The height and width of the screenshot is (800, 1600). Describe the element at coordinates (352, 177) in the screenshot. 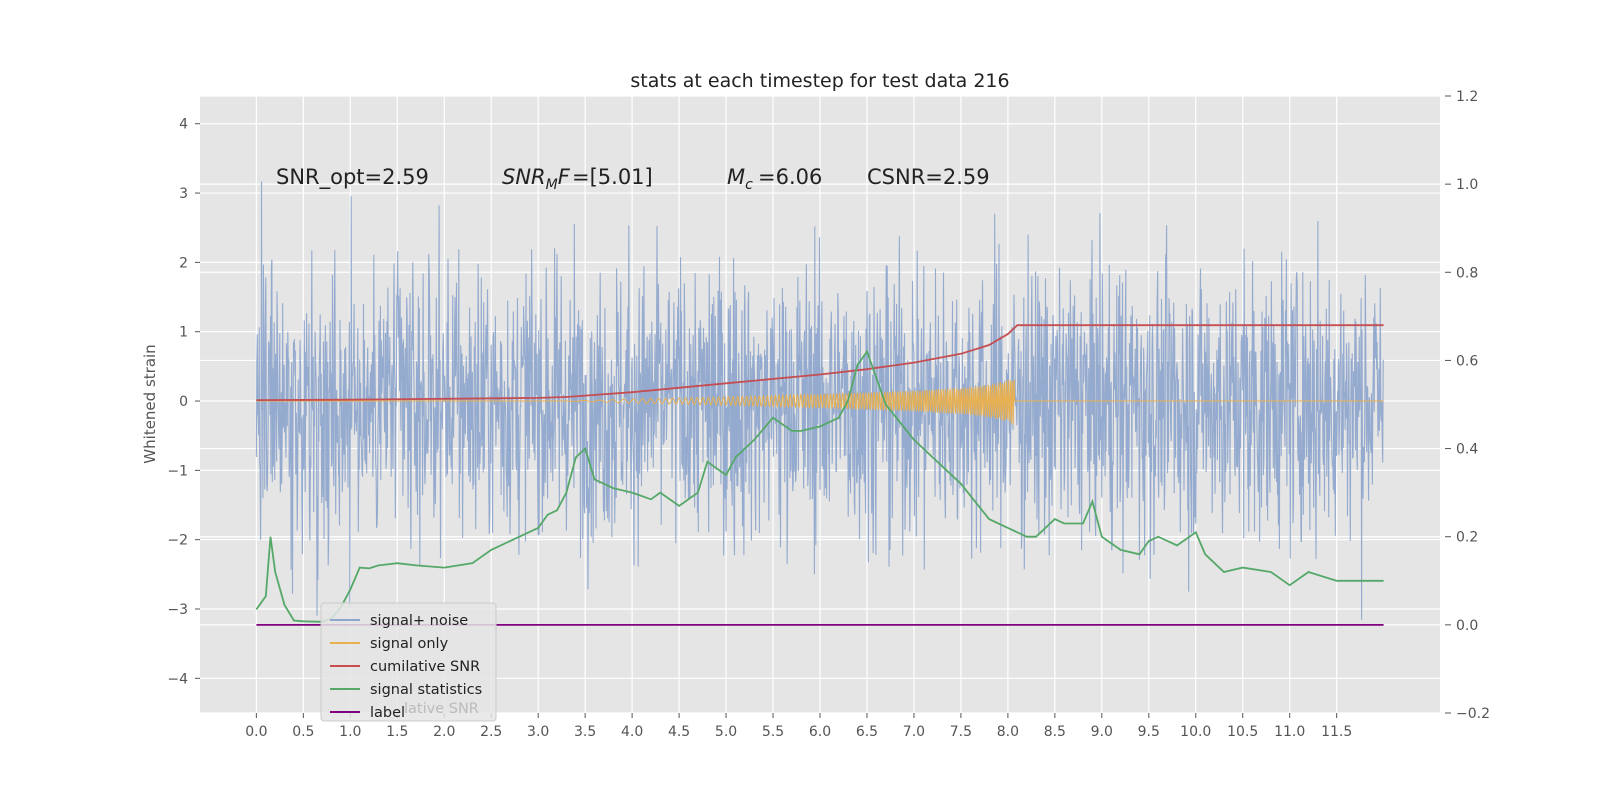

I see `annotation-snr-opt: SNR_opt=2.59` at that location.